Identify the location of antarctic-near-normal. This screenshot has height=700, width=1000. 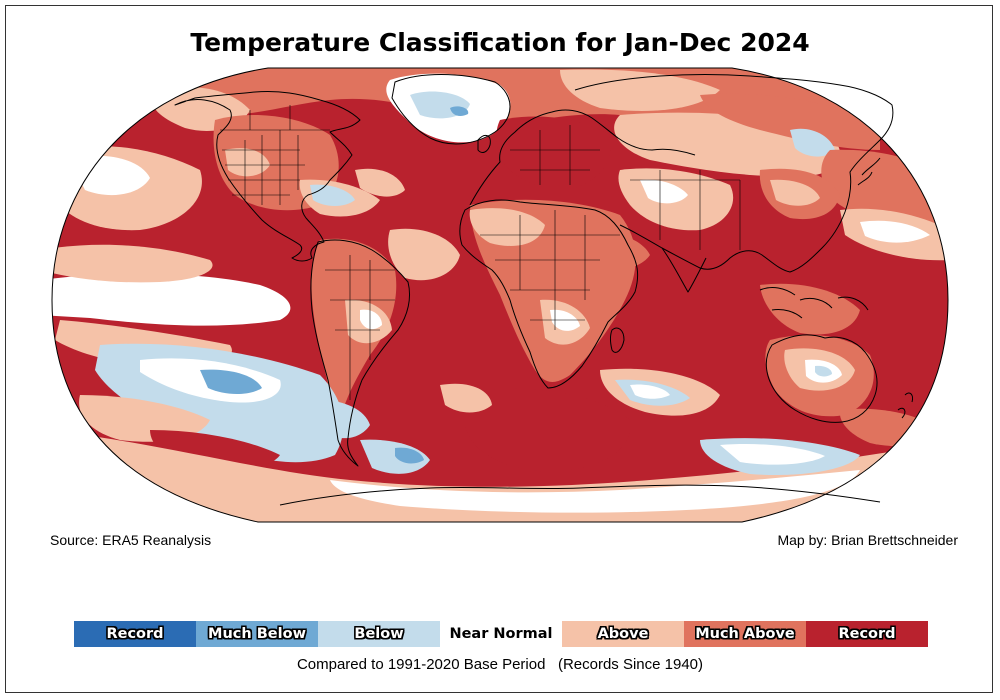
(595, 491).